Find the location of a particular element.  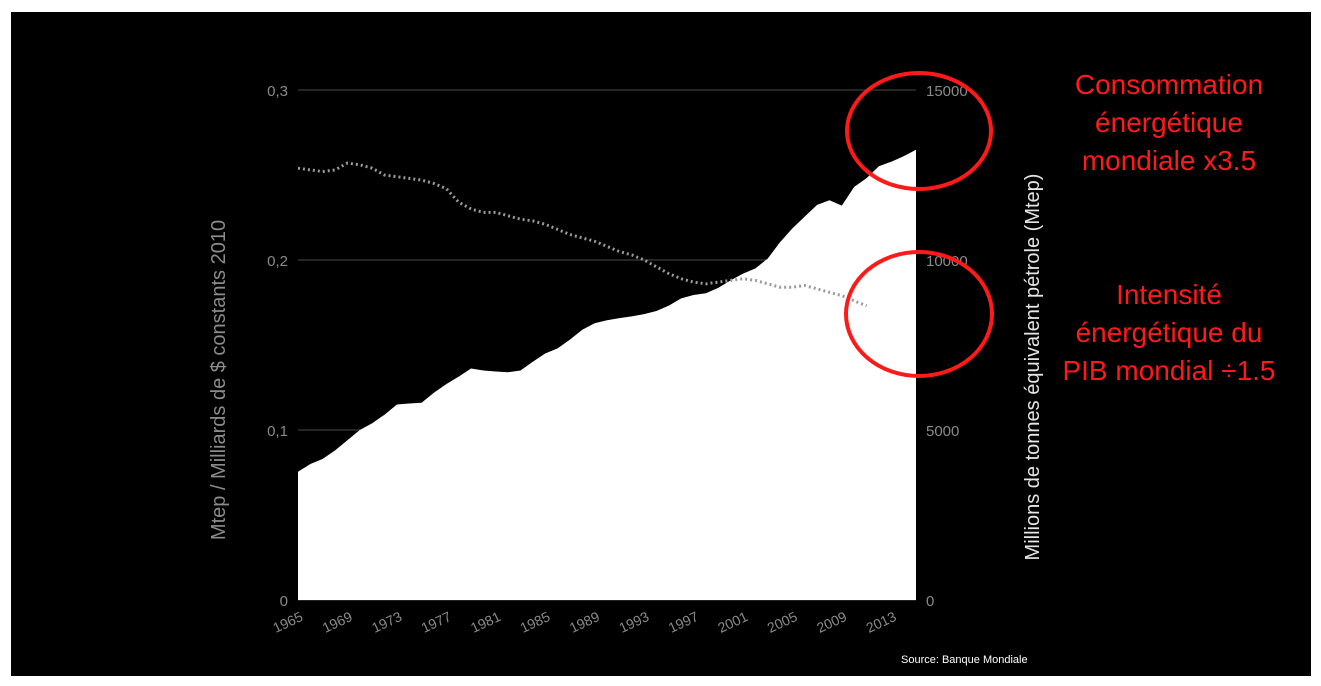

consumption-annotation: Consommation énergétique mondiale x3.5 is located at coordinates (1169, 123).